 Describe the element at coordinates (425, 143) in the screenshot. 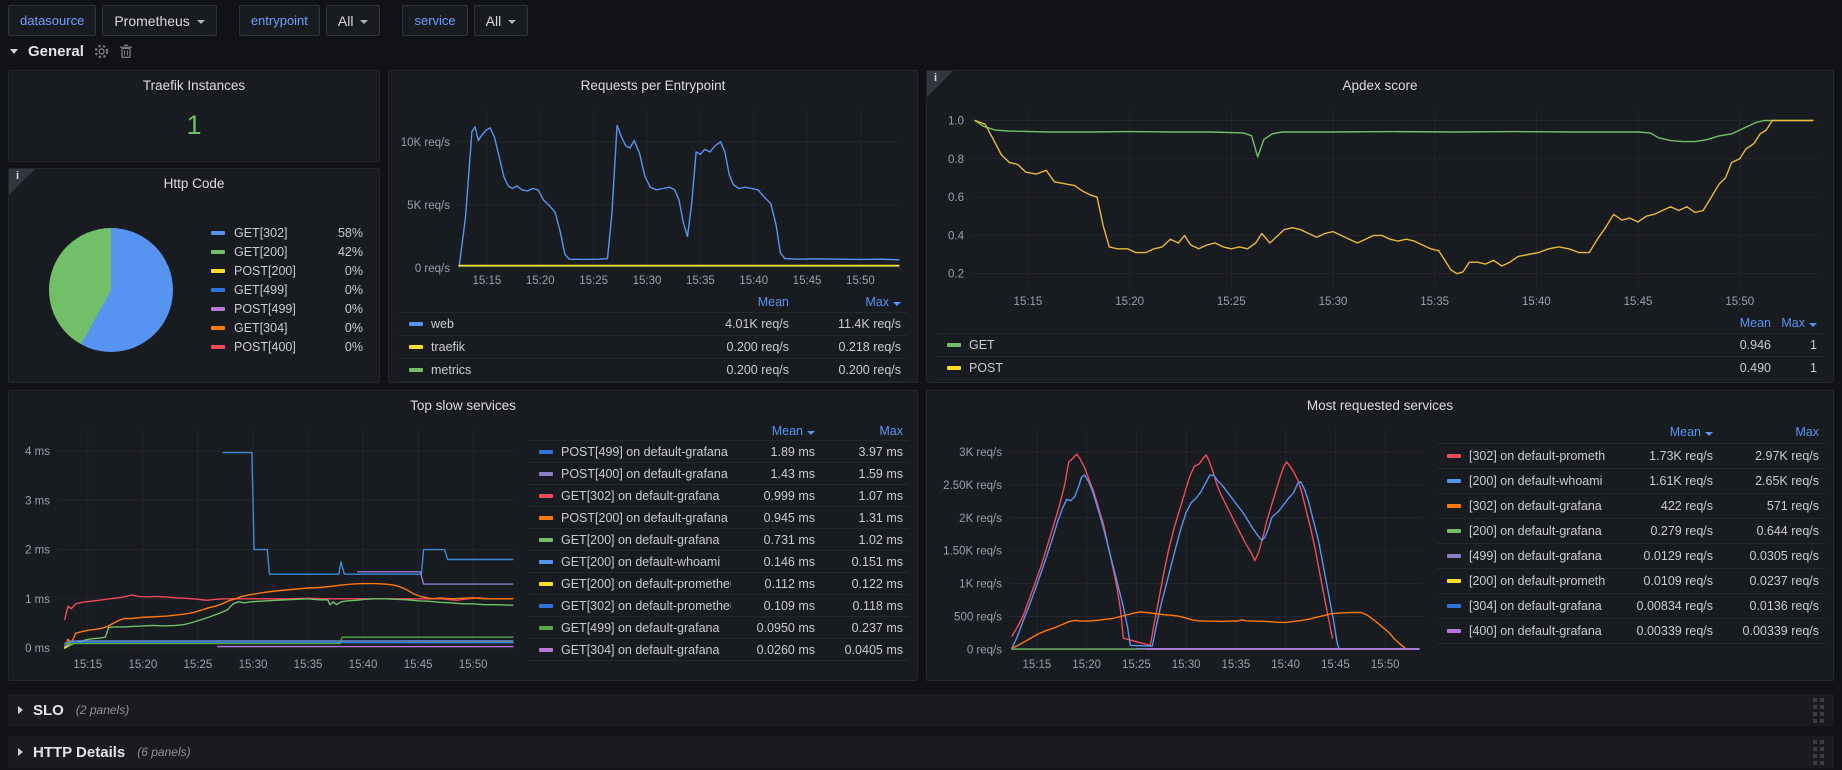

I see `svg-text: 10K req/s` at that location.